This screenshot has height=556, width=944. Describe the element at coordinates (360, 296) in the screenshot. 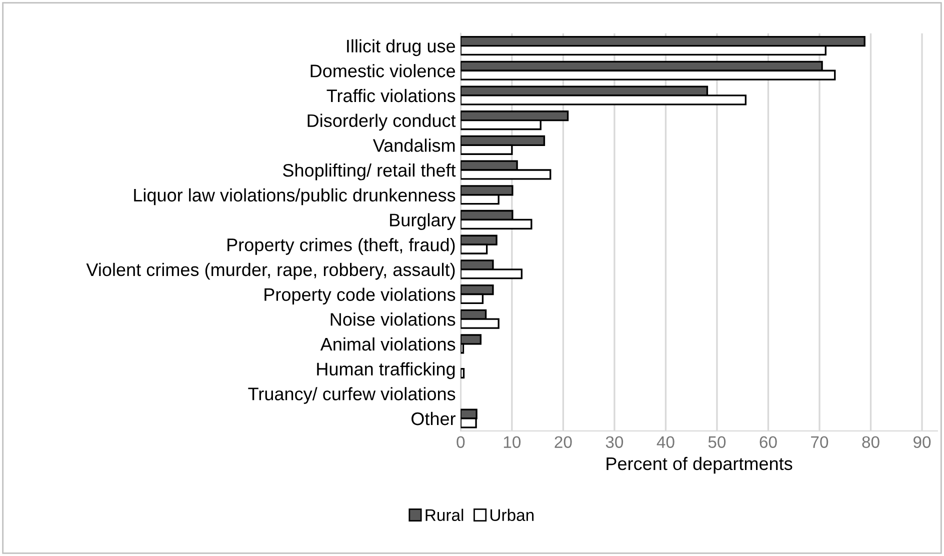

I see `y-tick-label: Property code violations` at that location.